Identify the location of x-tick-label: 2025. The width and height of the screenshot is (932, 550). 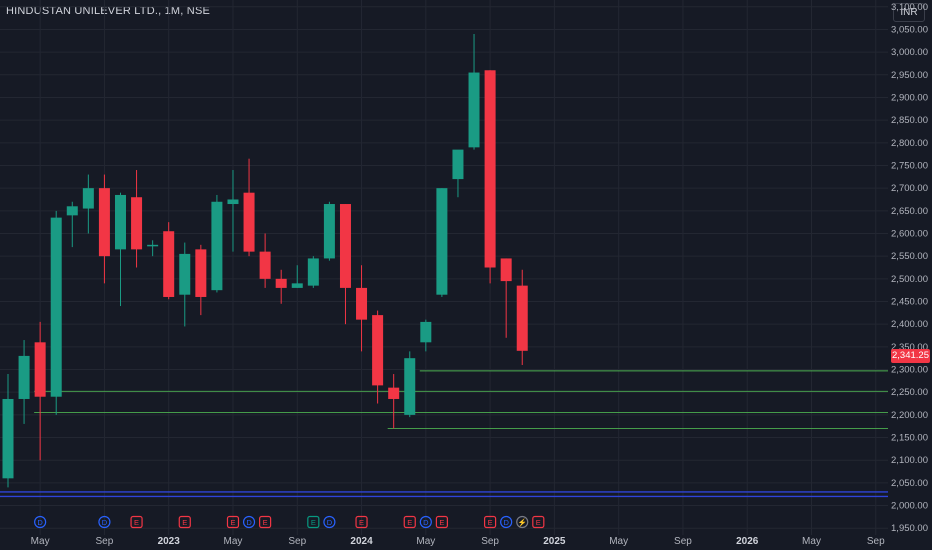
(554, 541).